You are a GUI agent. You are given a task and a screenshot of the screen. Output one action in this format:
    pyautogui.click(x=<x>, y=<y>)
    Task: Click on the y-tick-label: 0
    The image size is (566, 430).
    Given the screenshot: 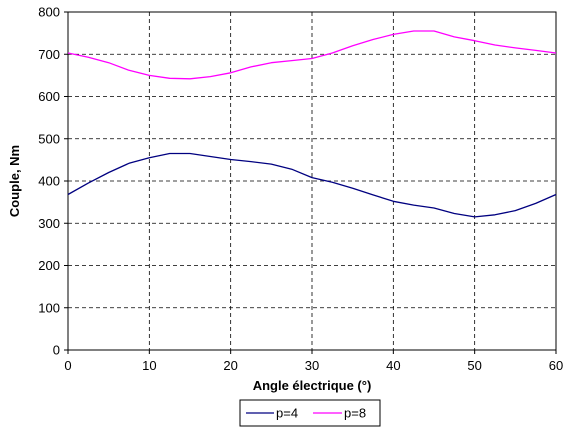 What is the action you would take?
    pyautogui.click(x=56, y=350)
    